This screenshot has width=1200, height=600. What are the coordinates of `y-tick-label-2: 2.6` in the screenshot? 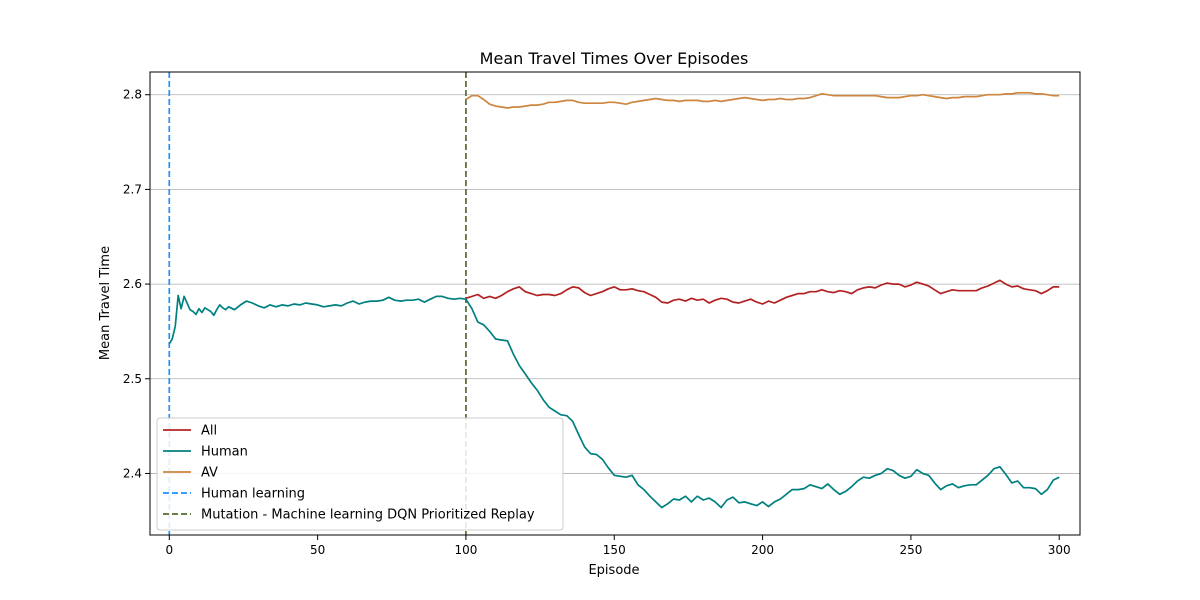 It's located at (132, 284).